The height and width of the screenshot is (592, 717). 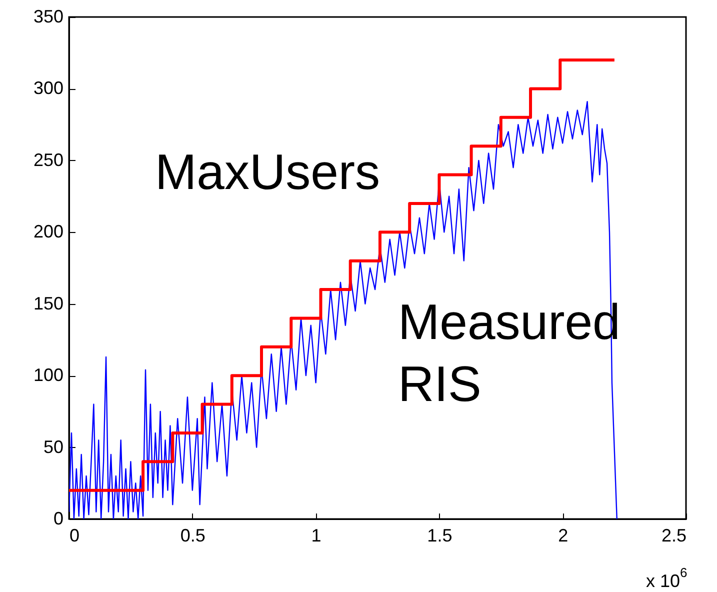 What do you see at coordinates (48, 375) in the screenshot?
I see `y-tick-label: 100` at bounding box center [48, 375].